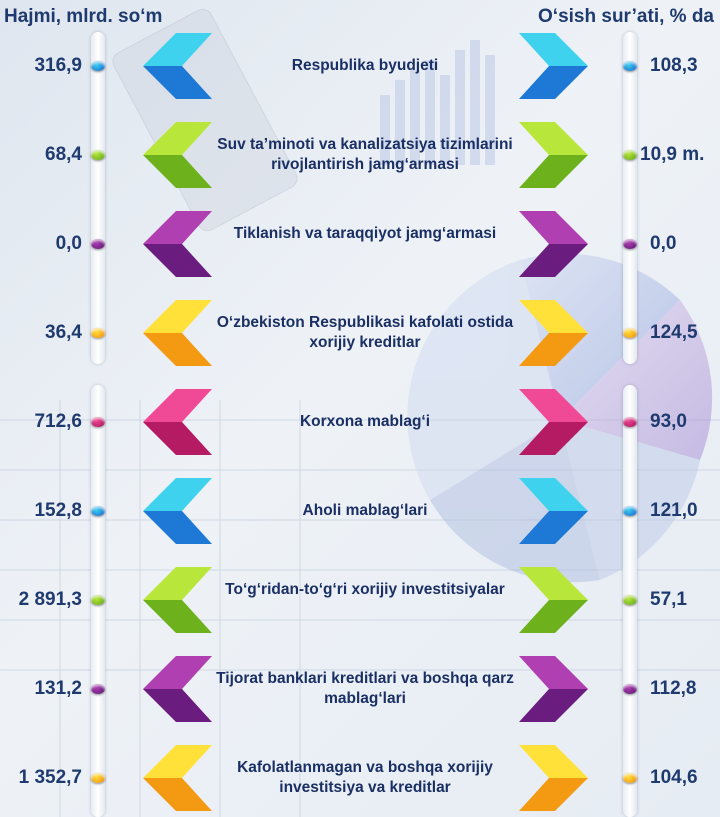  I want to click on growth-value: 104,6, so click(674, 777).